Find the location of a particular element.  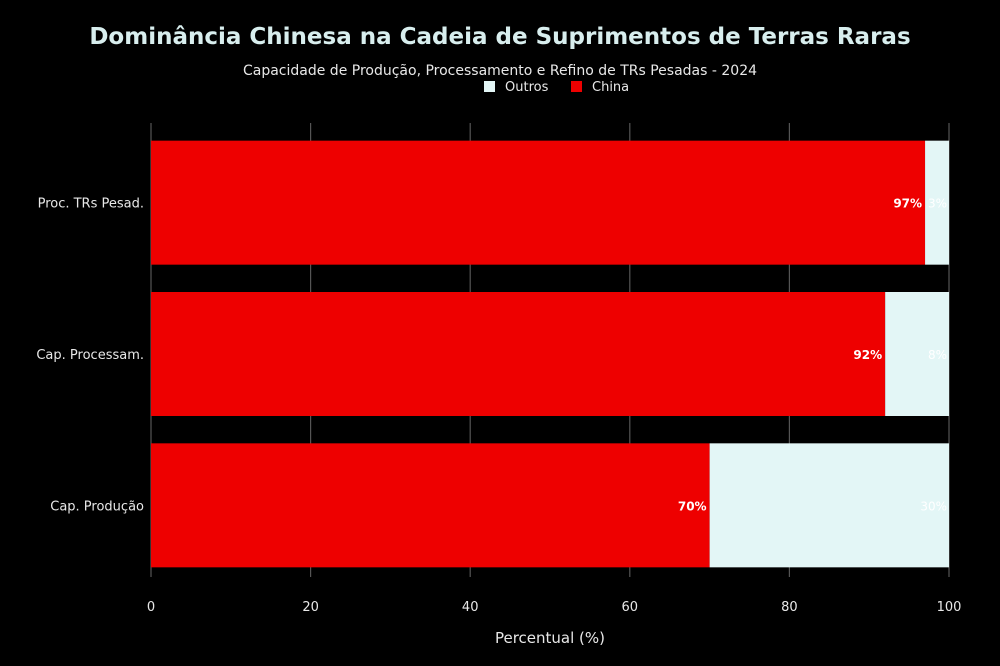

legend-label-china: China is located at coordinates (610, 87).